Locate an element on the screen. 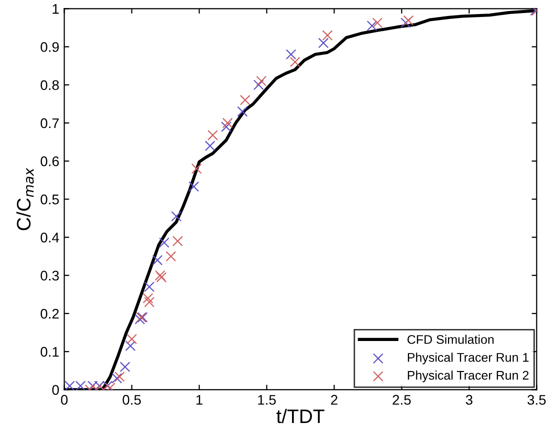  y-tick-label: 0.4 is located at coordinates (50, 237).